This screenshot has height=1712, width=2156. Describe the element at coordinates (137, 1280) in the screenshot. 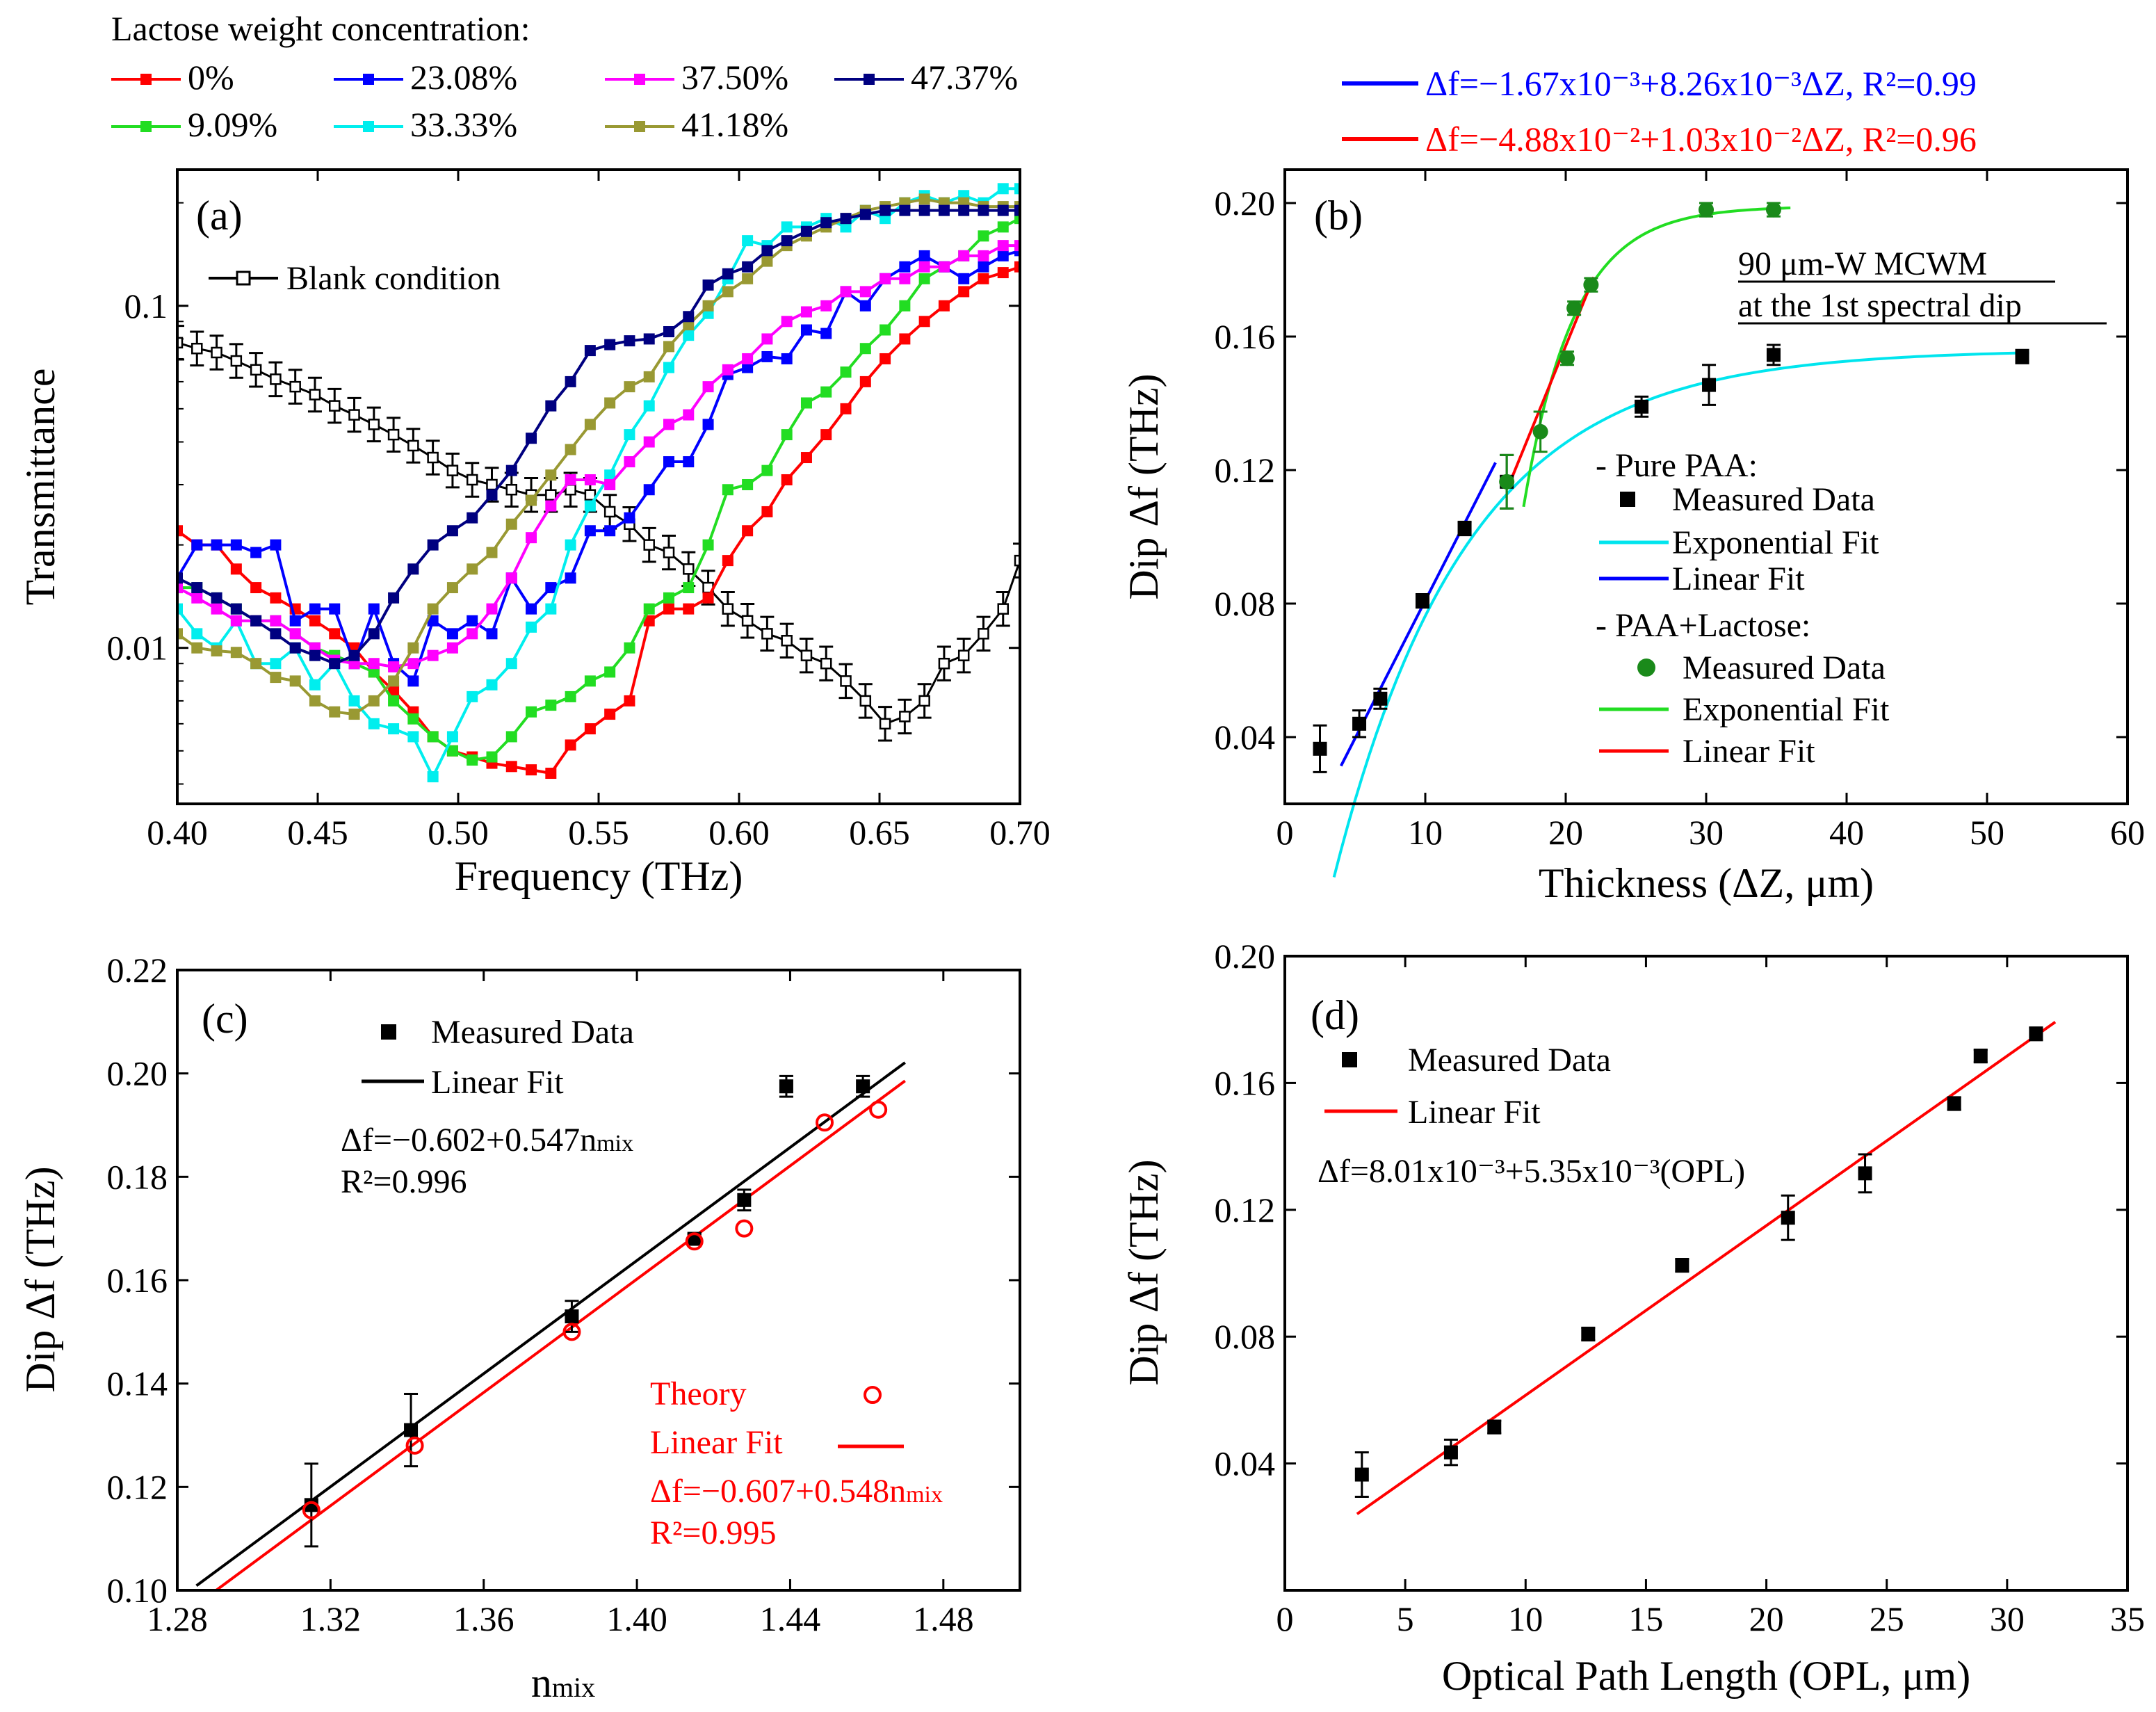

I see `c-y-tick-label: 0.16` at that location.